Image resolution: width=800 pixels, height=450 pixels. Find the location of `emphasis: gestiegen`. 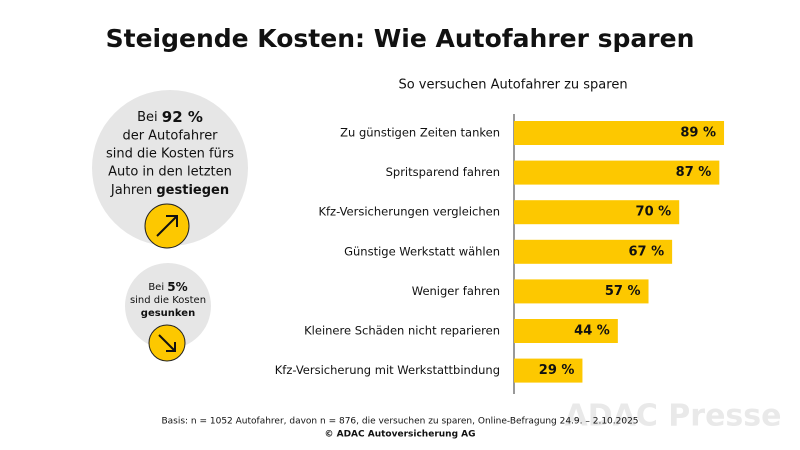

emphasis: gestiegen is located at coordinates (192, 190).